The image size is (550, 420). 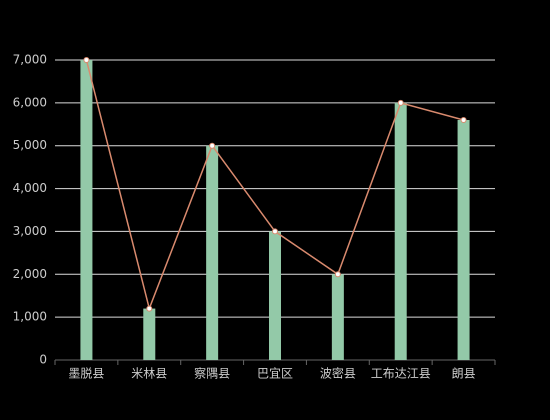 I want to click on y-tick-label: 1,000, so click(x=30, y=317).